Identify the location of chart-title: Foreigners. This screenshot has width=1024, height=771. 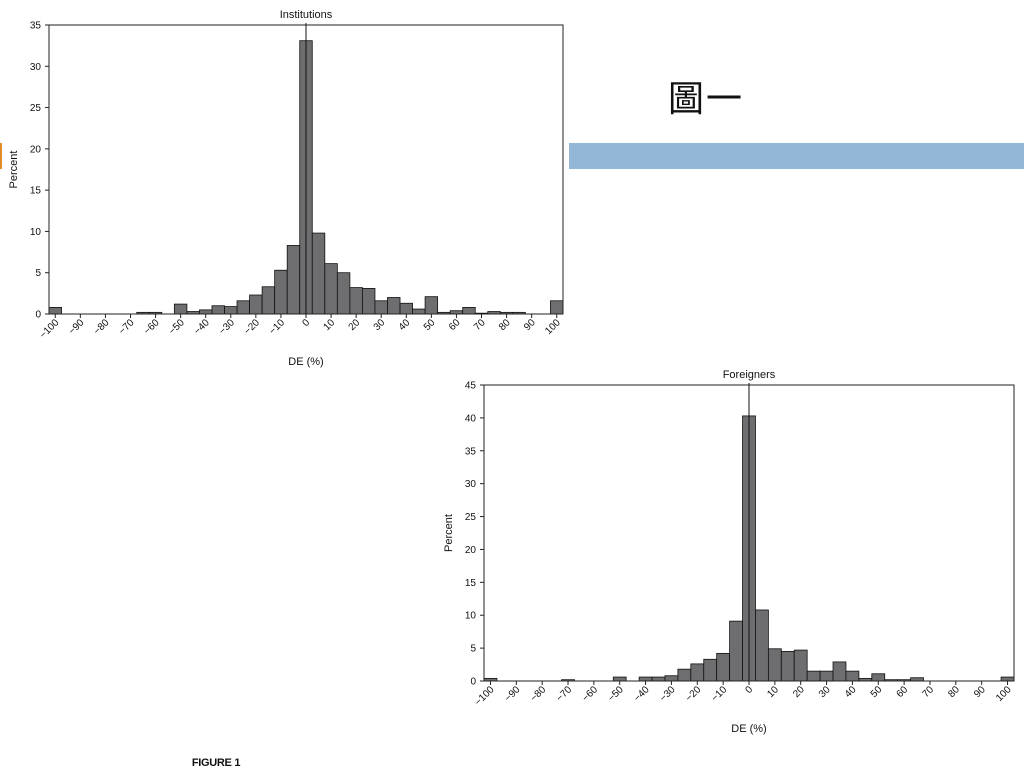
(749, 375).